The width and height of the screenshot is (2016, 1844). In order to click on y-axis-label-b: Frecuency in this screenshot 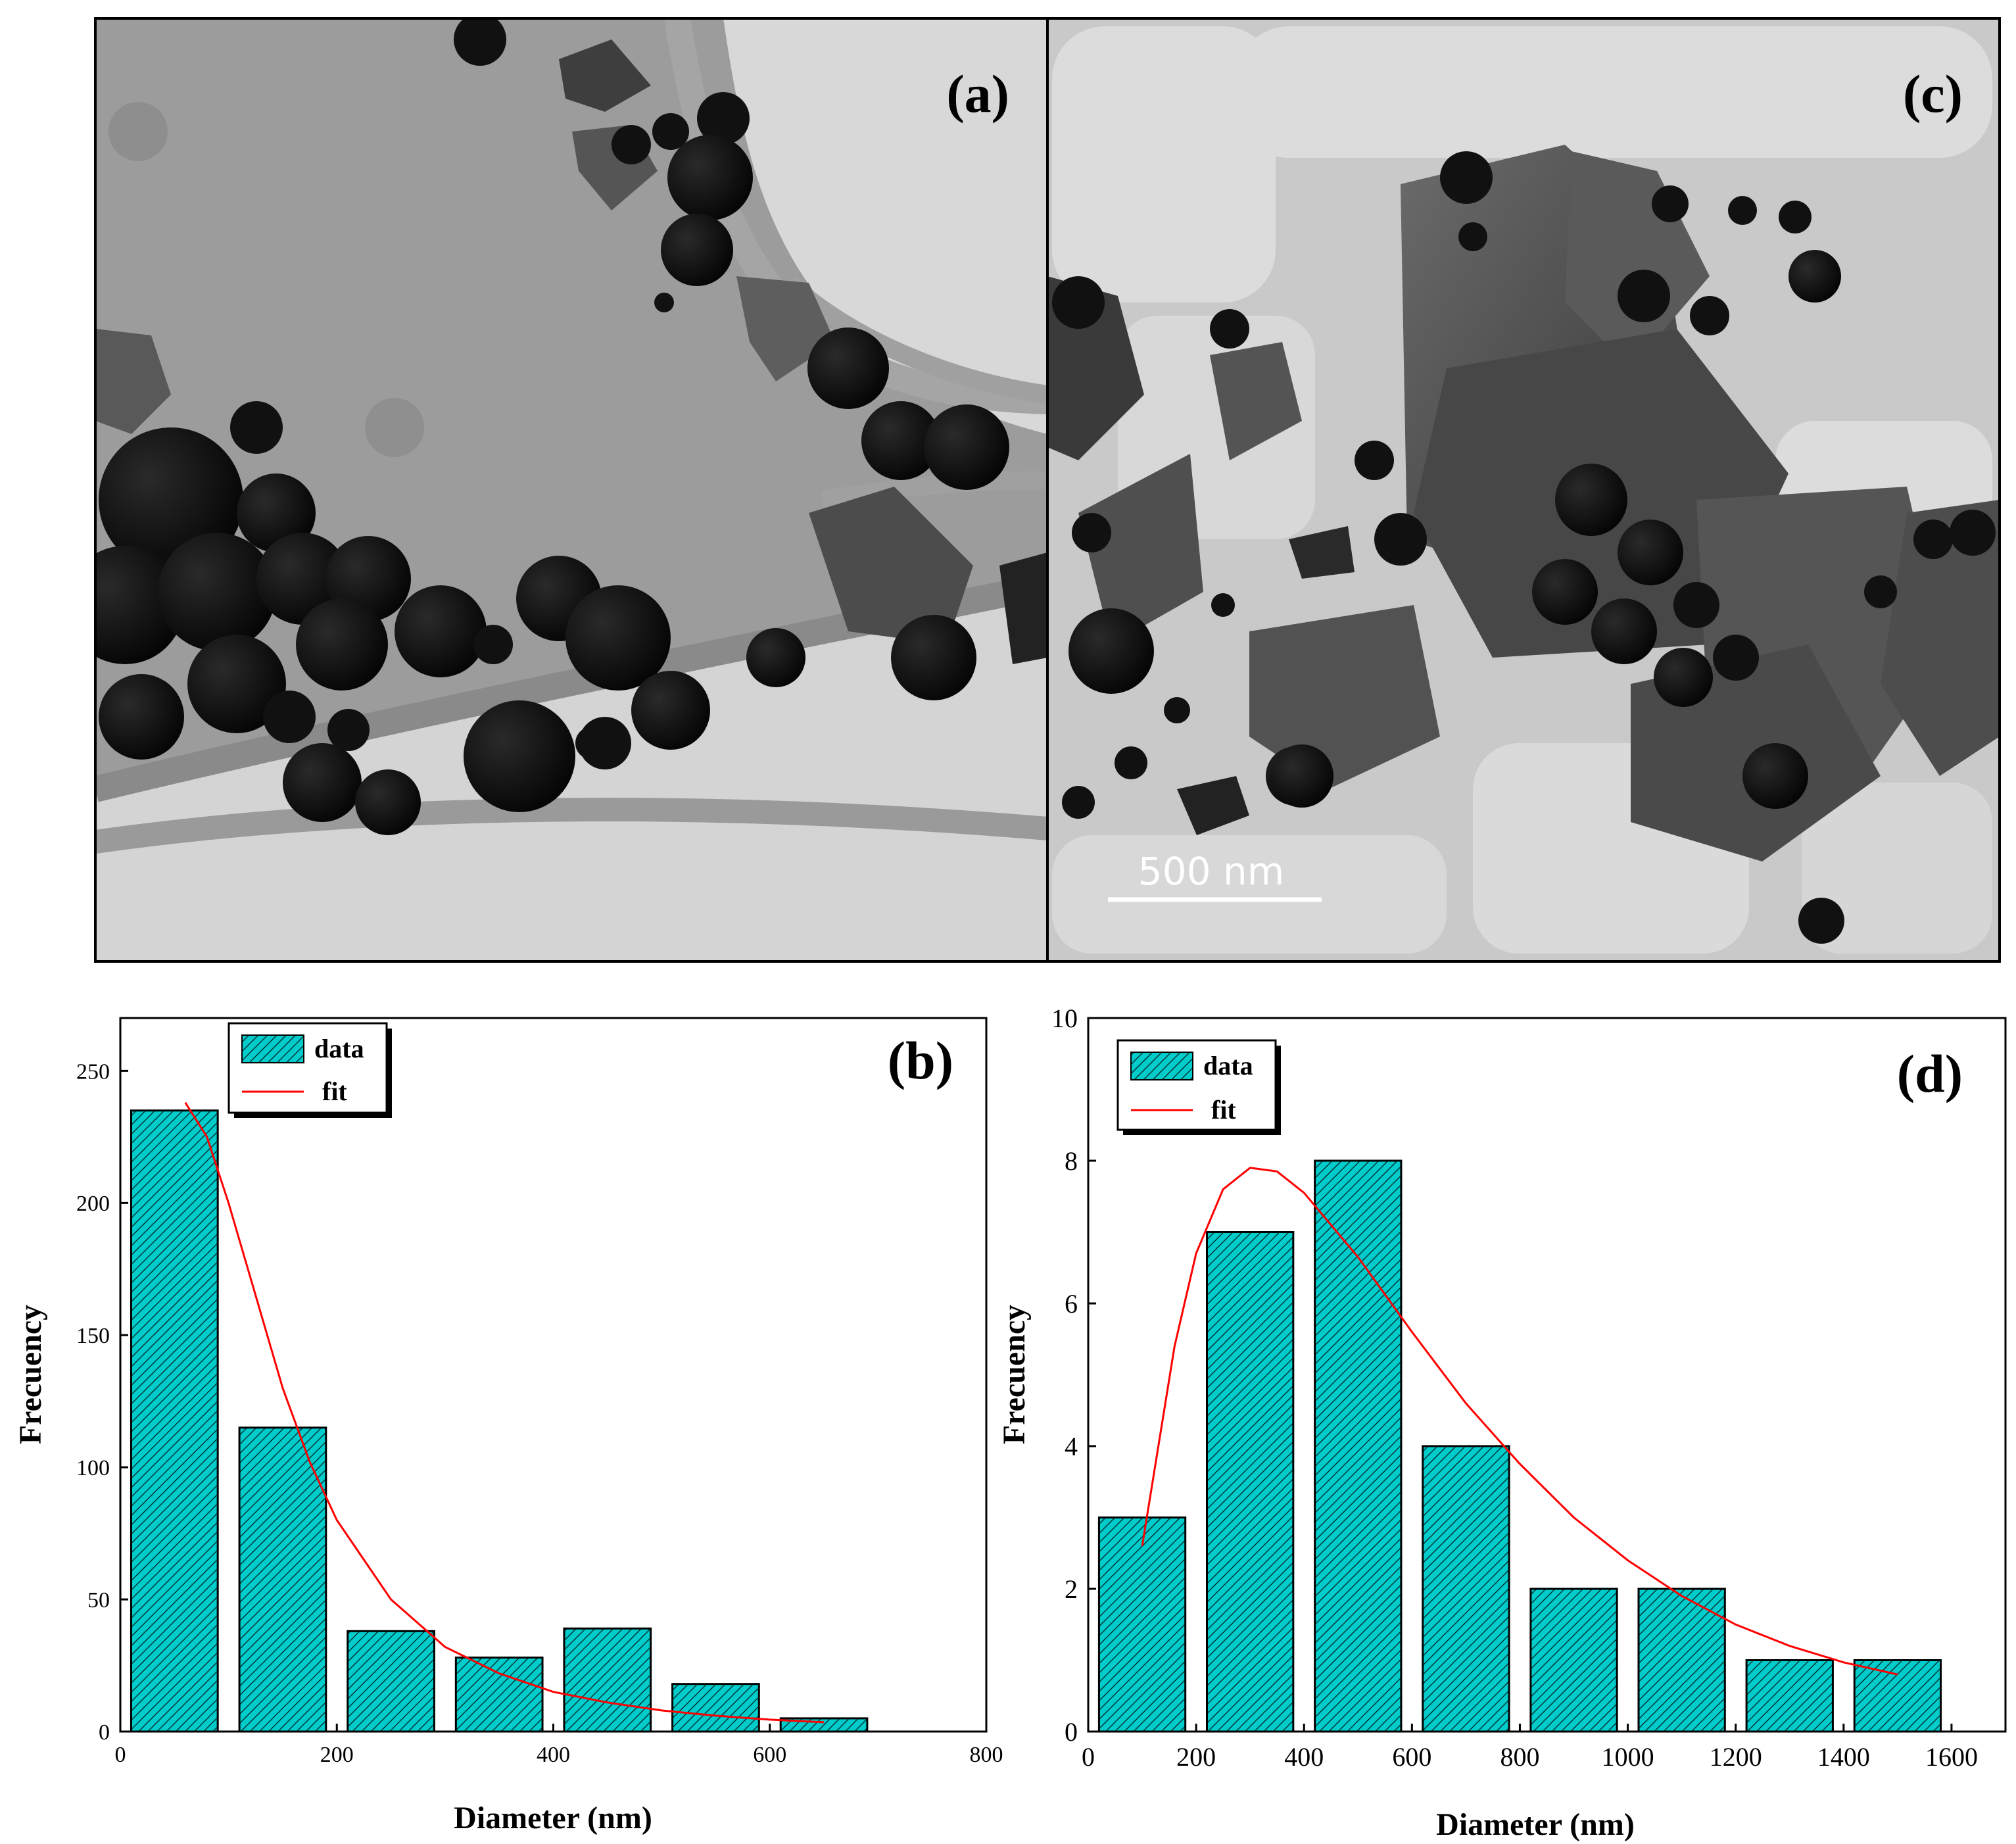, I will do `click(30, 1375)`.